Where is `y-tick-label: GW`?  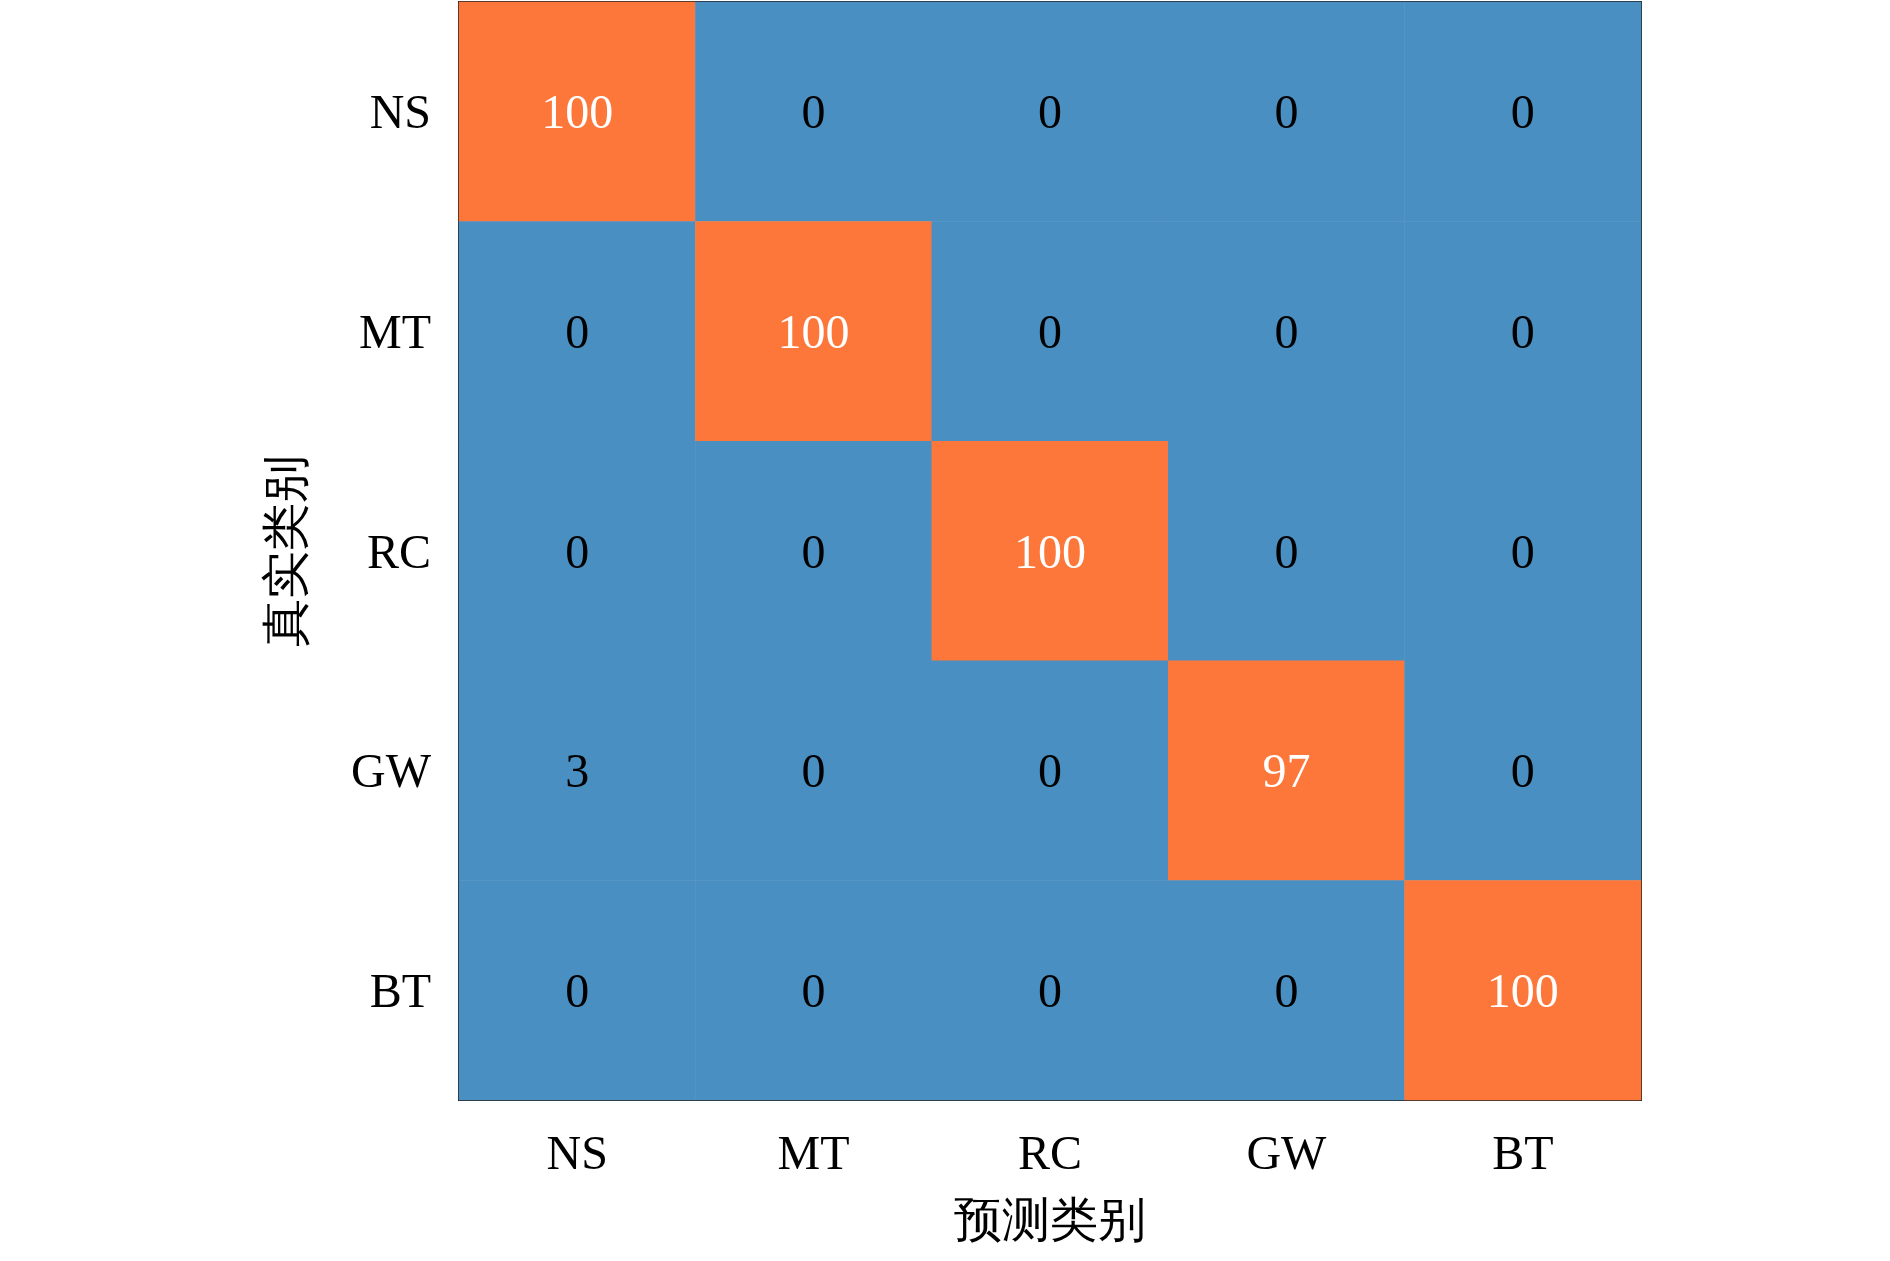 y-tick-label: GW is located at coordinates (391, 771).